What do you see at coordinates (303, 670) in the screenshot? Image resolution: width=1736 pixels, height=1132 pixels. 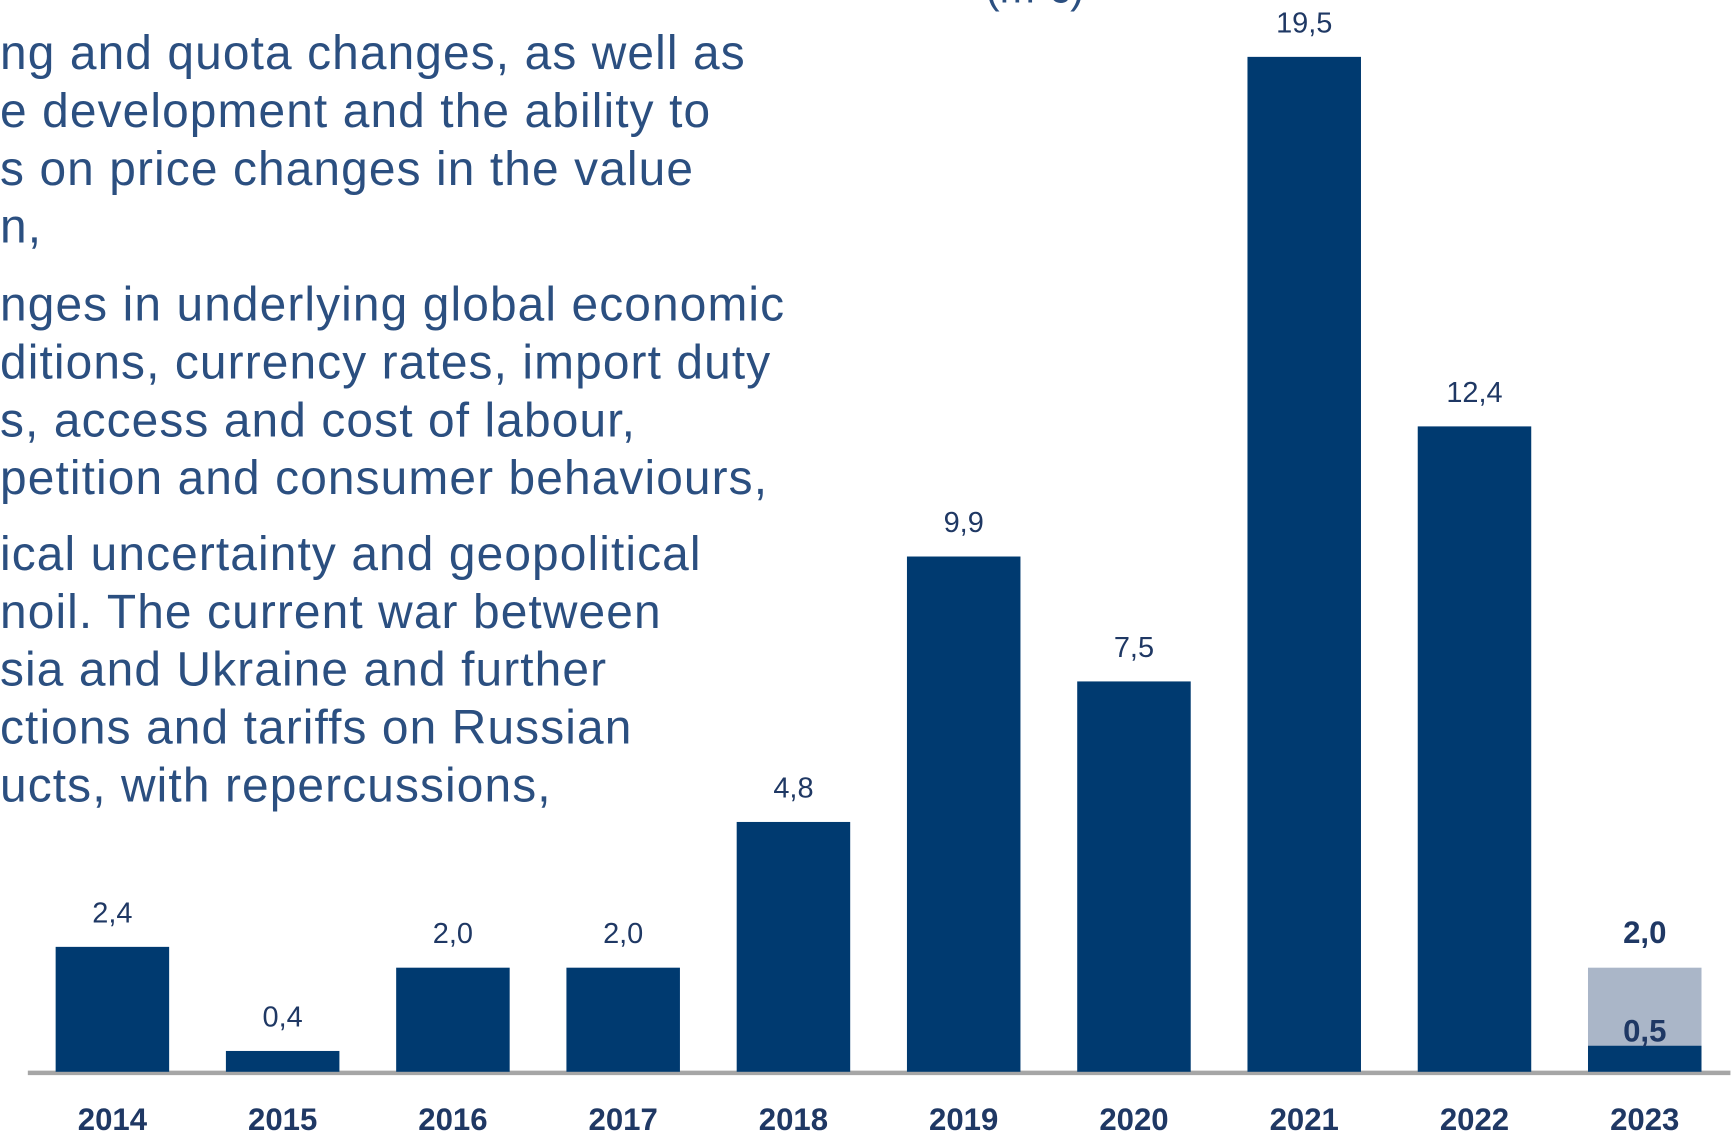 I see `body-text: sia and Ukraine and further` at bounding box center [303, 670].